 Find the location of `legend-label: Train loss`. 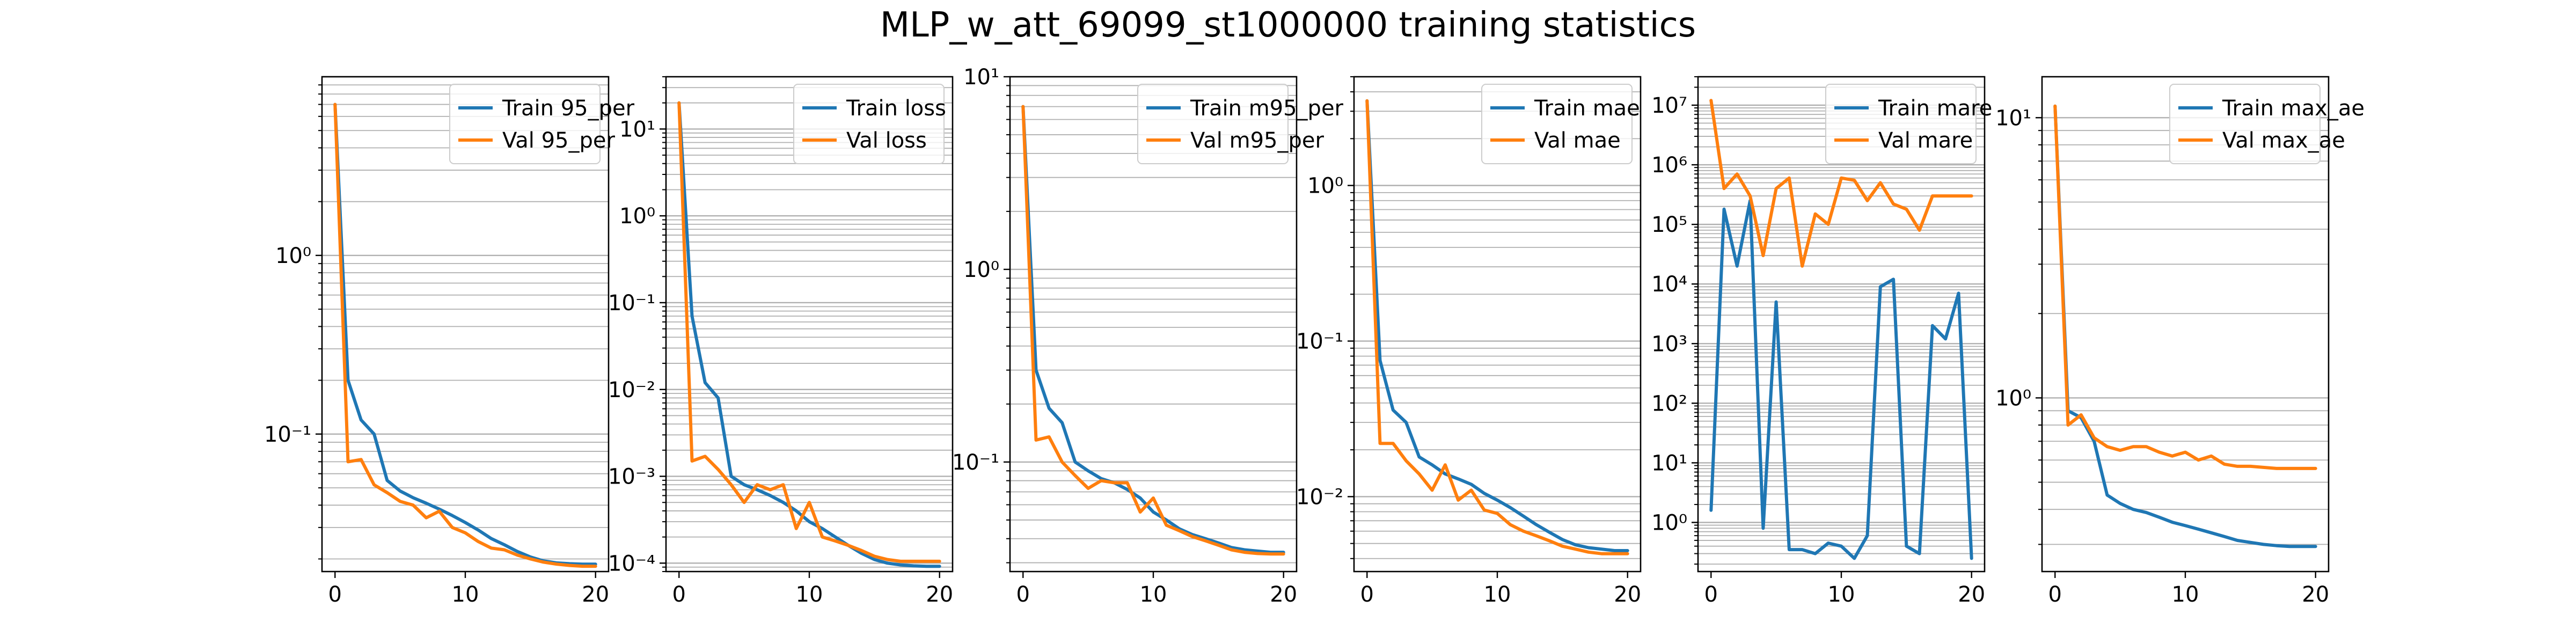

legend-label: Train loss is located at coordinates (896, 108).